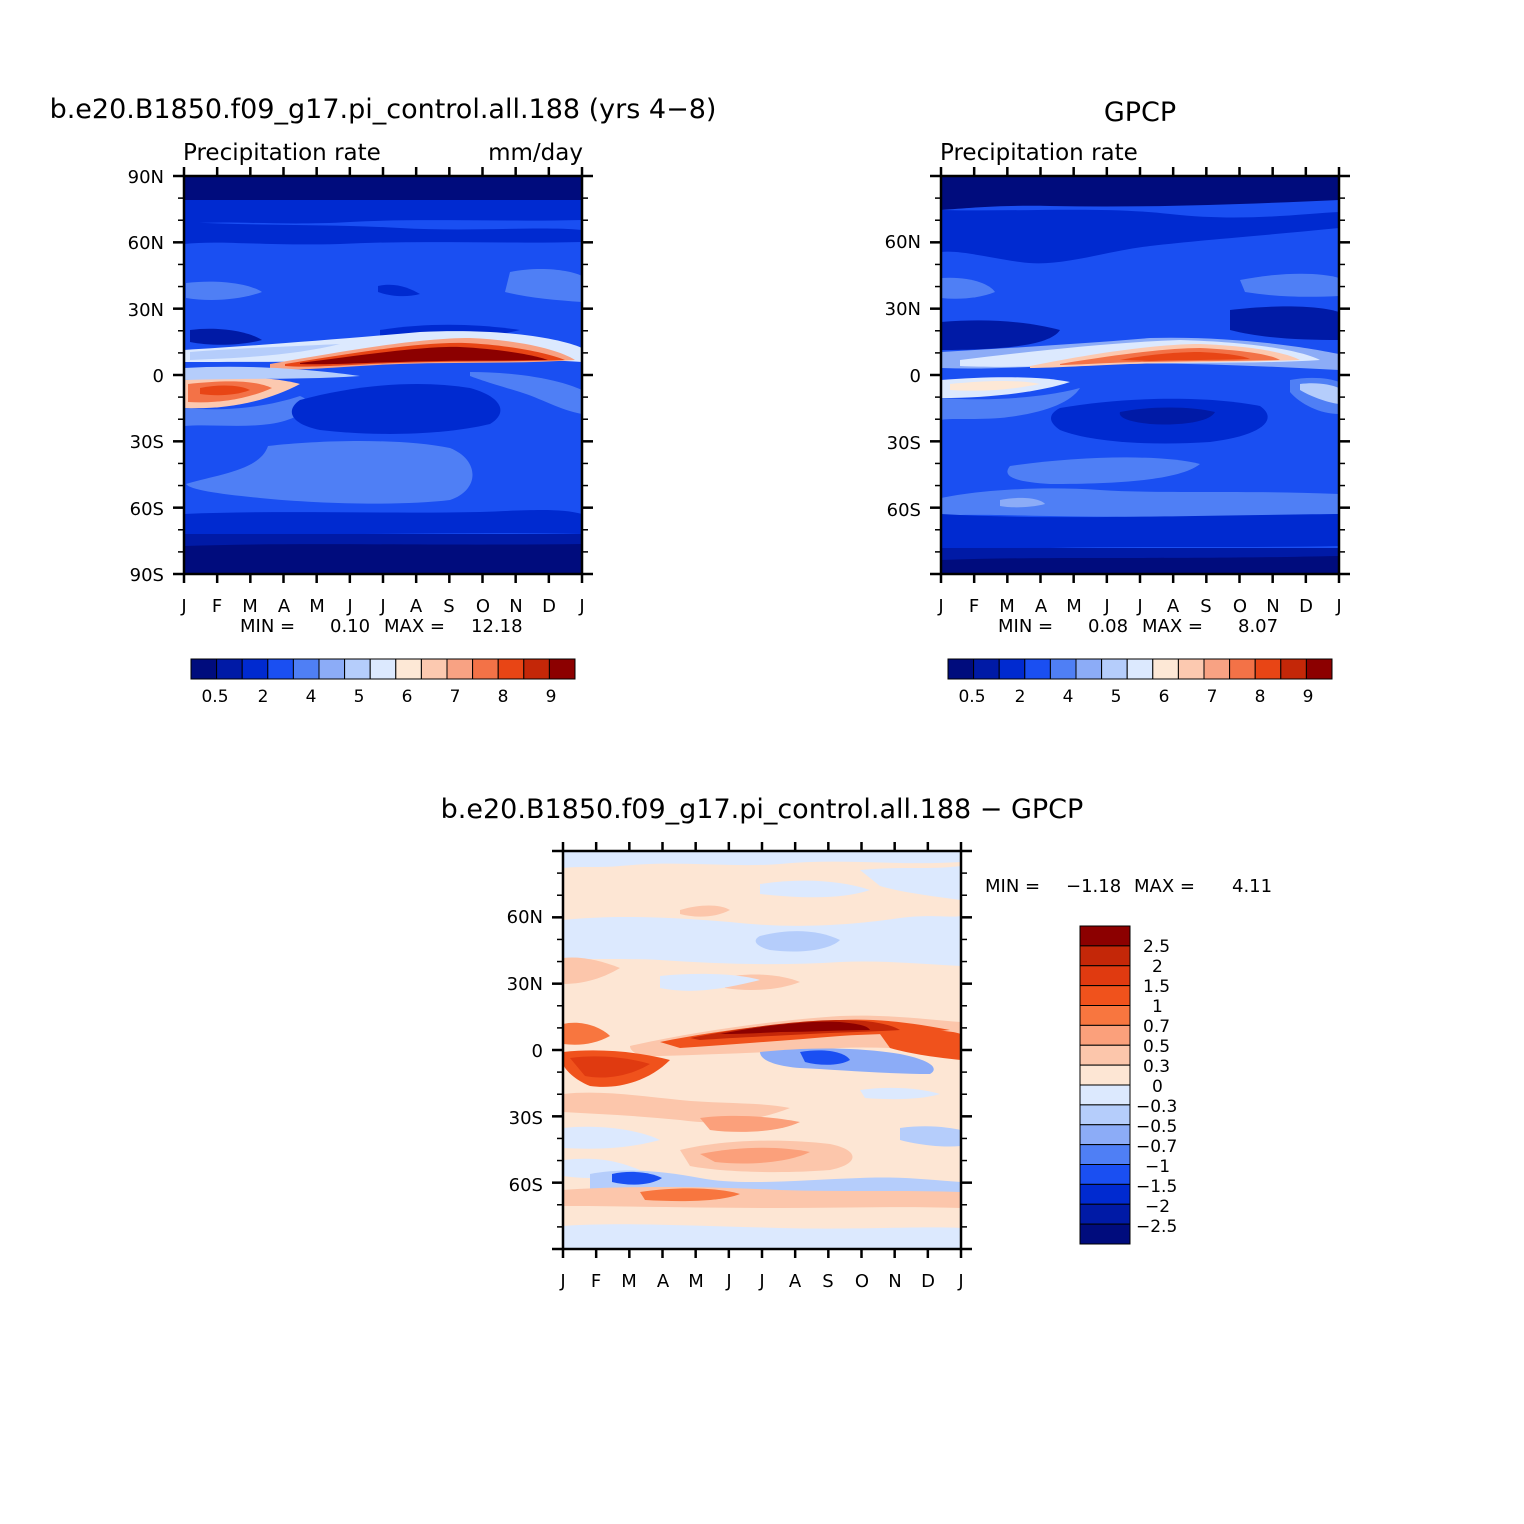 The width and height of the screenshot is (1524, 1524). I want to click on colorbar-label: 9, so click(1308, 697).